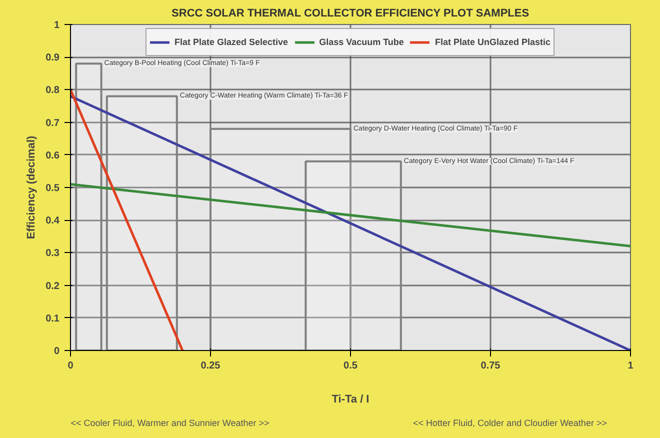 The width and height of the screenshot is (660, 438). I want to click on legend-label: Glass Vacuum Tube, so click(361, 42).